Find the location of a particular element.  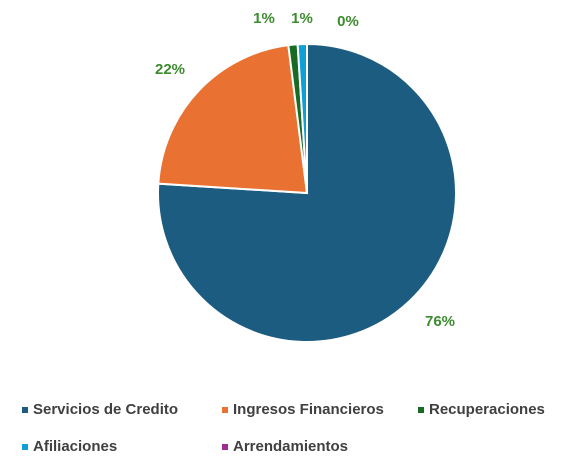

legend-label: Servicios de Credito is located at coordinates (105, 409).